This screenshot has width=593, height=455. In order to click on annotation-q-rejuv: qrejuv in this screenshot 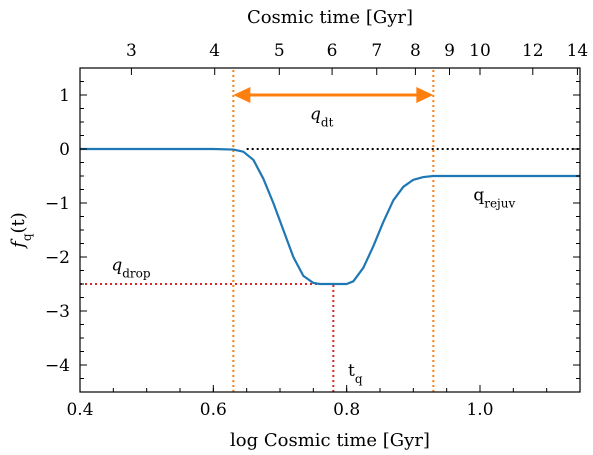, I will do `click(494, 197)`.